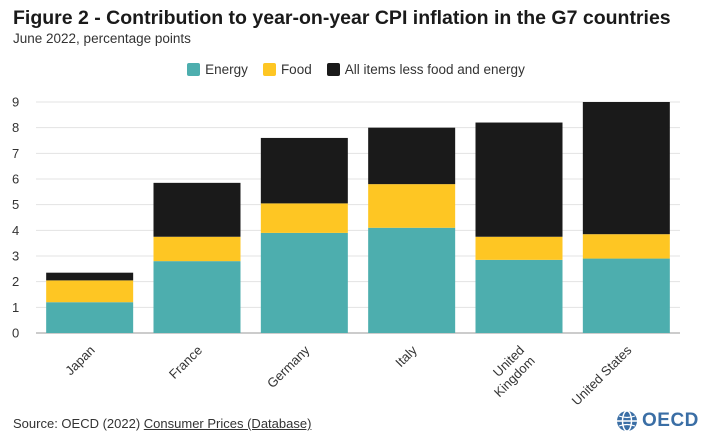 Image resolution: width=712 pixels, height=441 pixels. What do you see at coordinates (197, 297) in the screenshot?
I see `bar-segment-energy-france` at bounding box center [197, 297].